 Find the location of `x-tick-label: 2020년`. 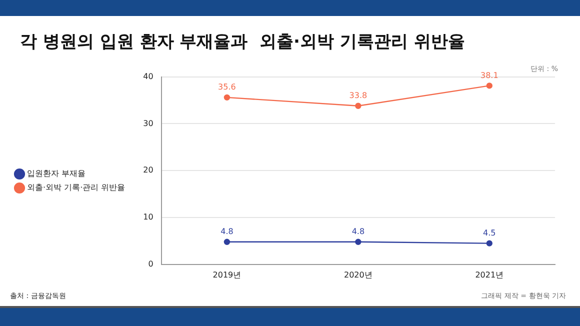

x-tick-label: 2020년 is located at coordinates (358, 275).